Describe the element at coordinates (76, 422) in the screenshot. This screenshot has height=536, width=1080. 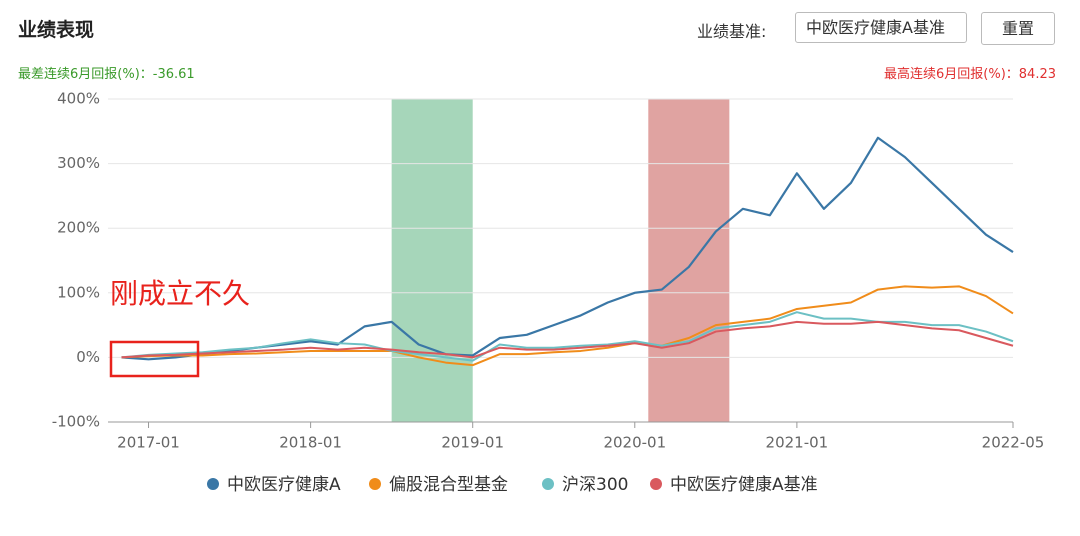
I see `y-tick-label: -100%` at that location.